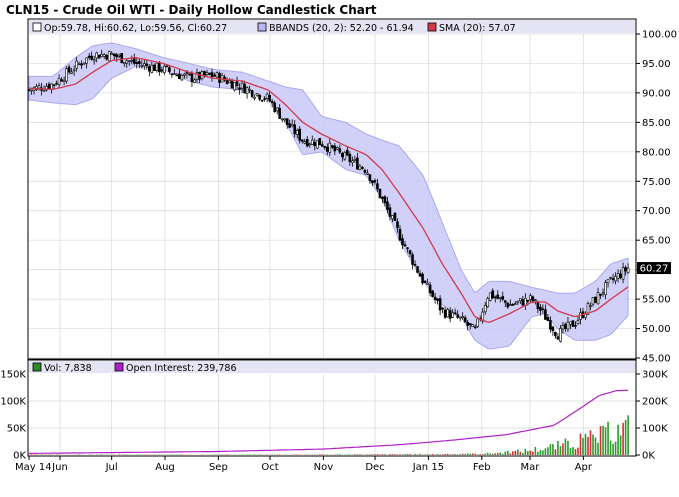 The image size is (679, 497). What do you see at coordinates (332, 367) in the screenshot?
I see `volume-legend-bar` at bounding box center [332, 367].